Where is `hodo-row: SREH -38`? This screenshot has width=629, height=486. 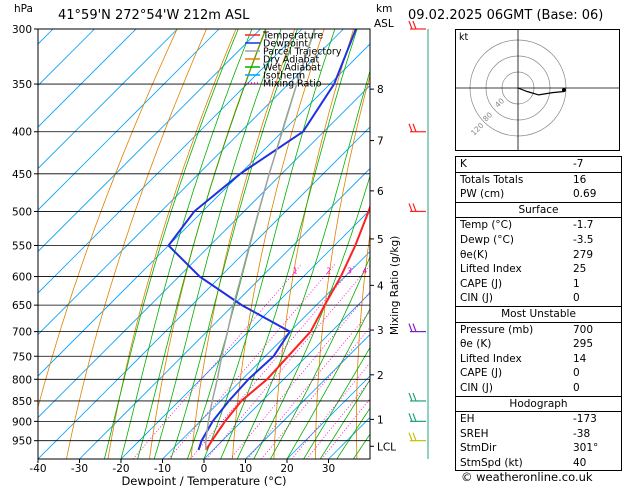
hodo-row: SREH -38 is located at coordinates (538, 434).